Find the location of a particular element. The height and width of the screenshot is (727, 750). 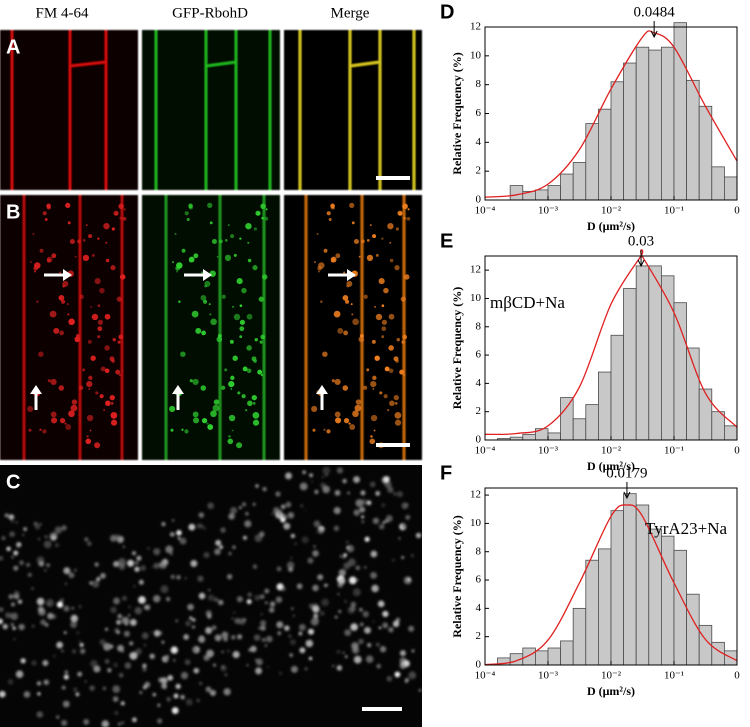

peak-label: 0.0484 is located at coordinates (655, 12).